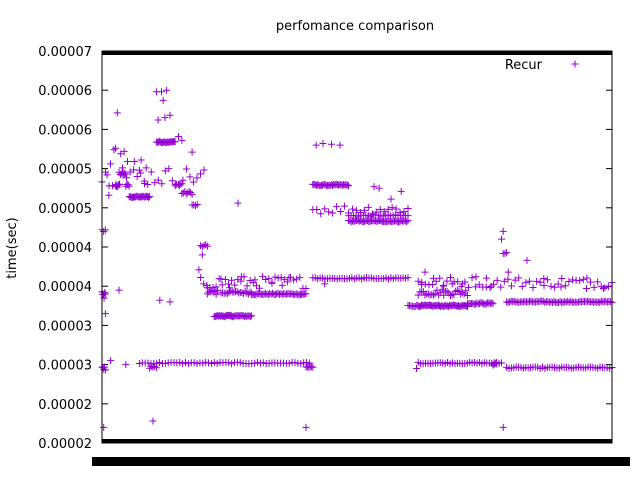 The image size is (640, 480). I want to click on y-axis-label: time(sec), so click(12, 247).